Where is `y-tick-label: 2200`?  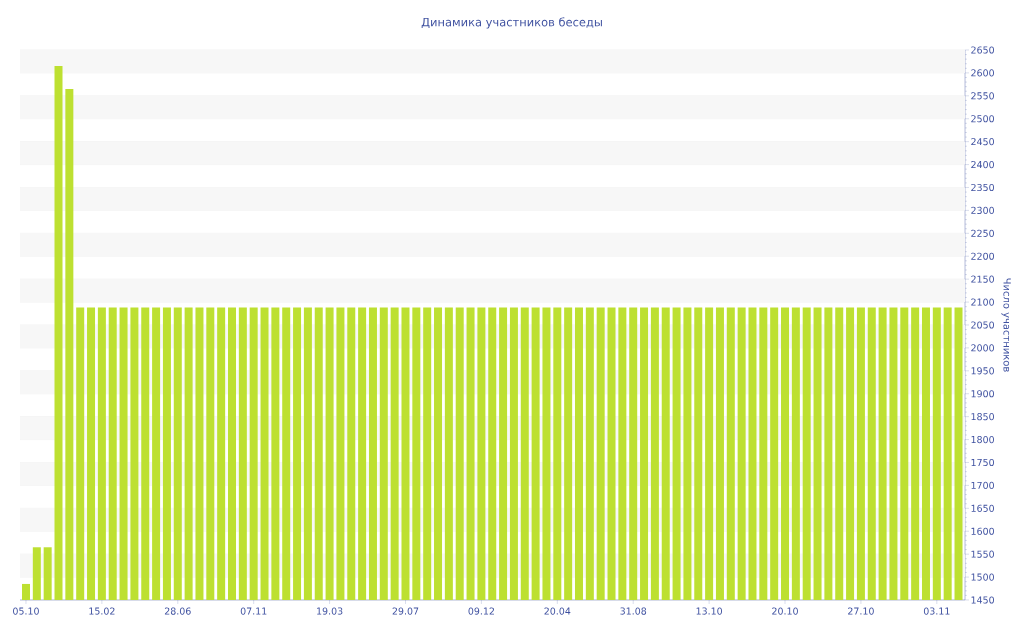 y-tick-label: 2200 is located at coordinates (982, 256).